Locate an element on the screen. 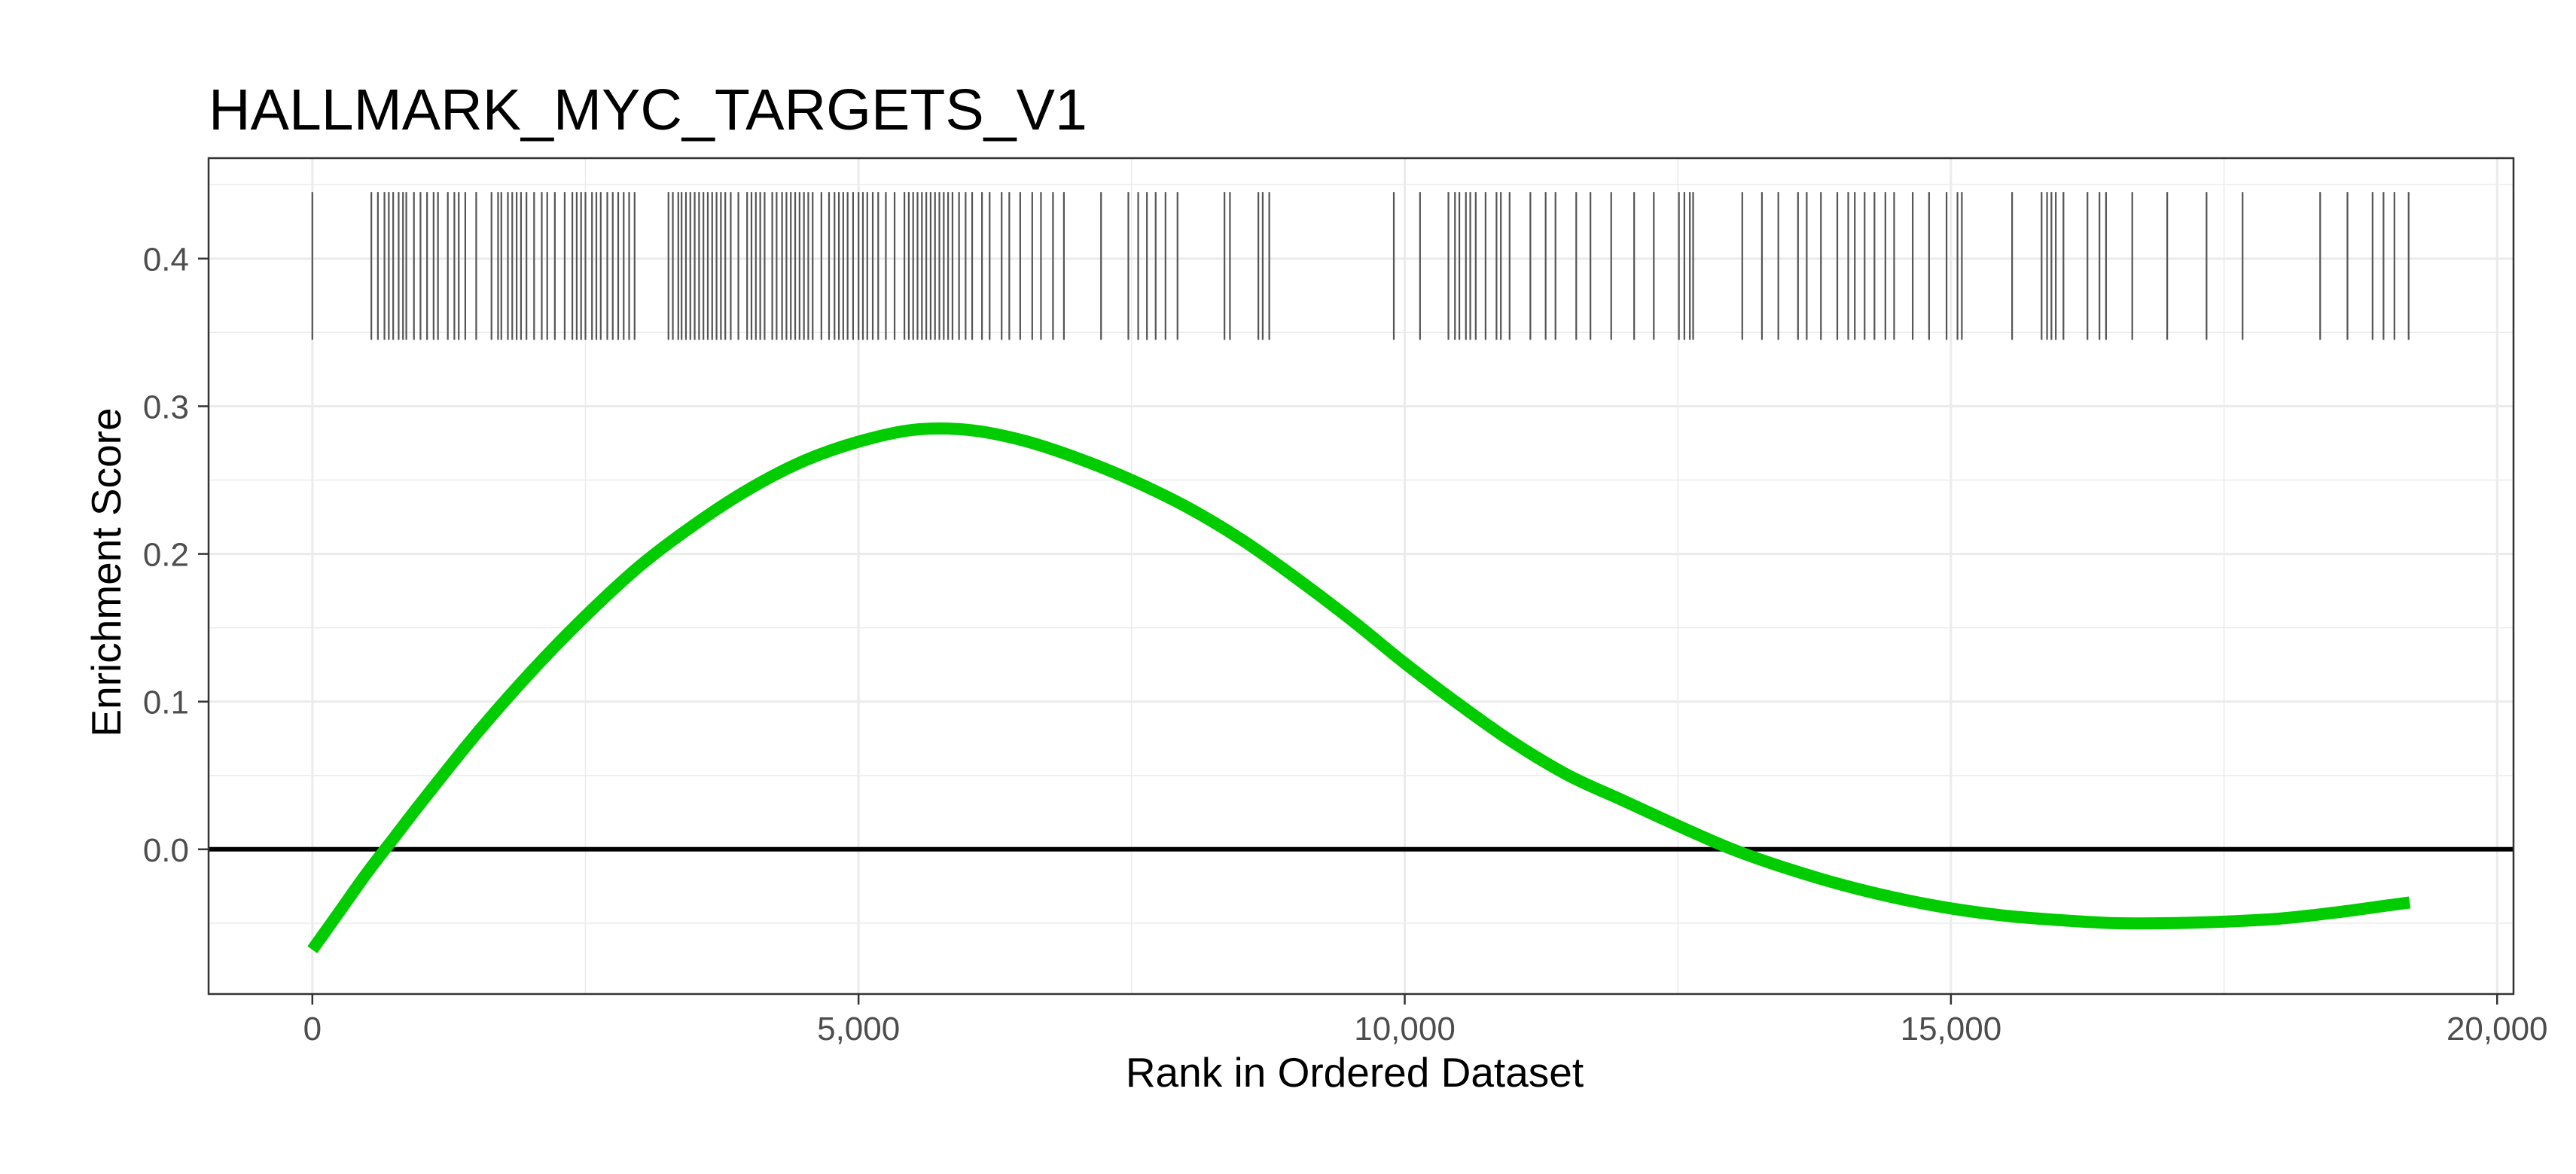 This screenshot has height=1174, width=2576. x-axis-title: Rank in Ordered Dataset is located at coordinates (1355, 1072).